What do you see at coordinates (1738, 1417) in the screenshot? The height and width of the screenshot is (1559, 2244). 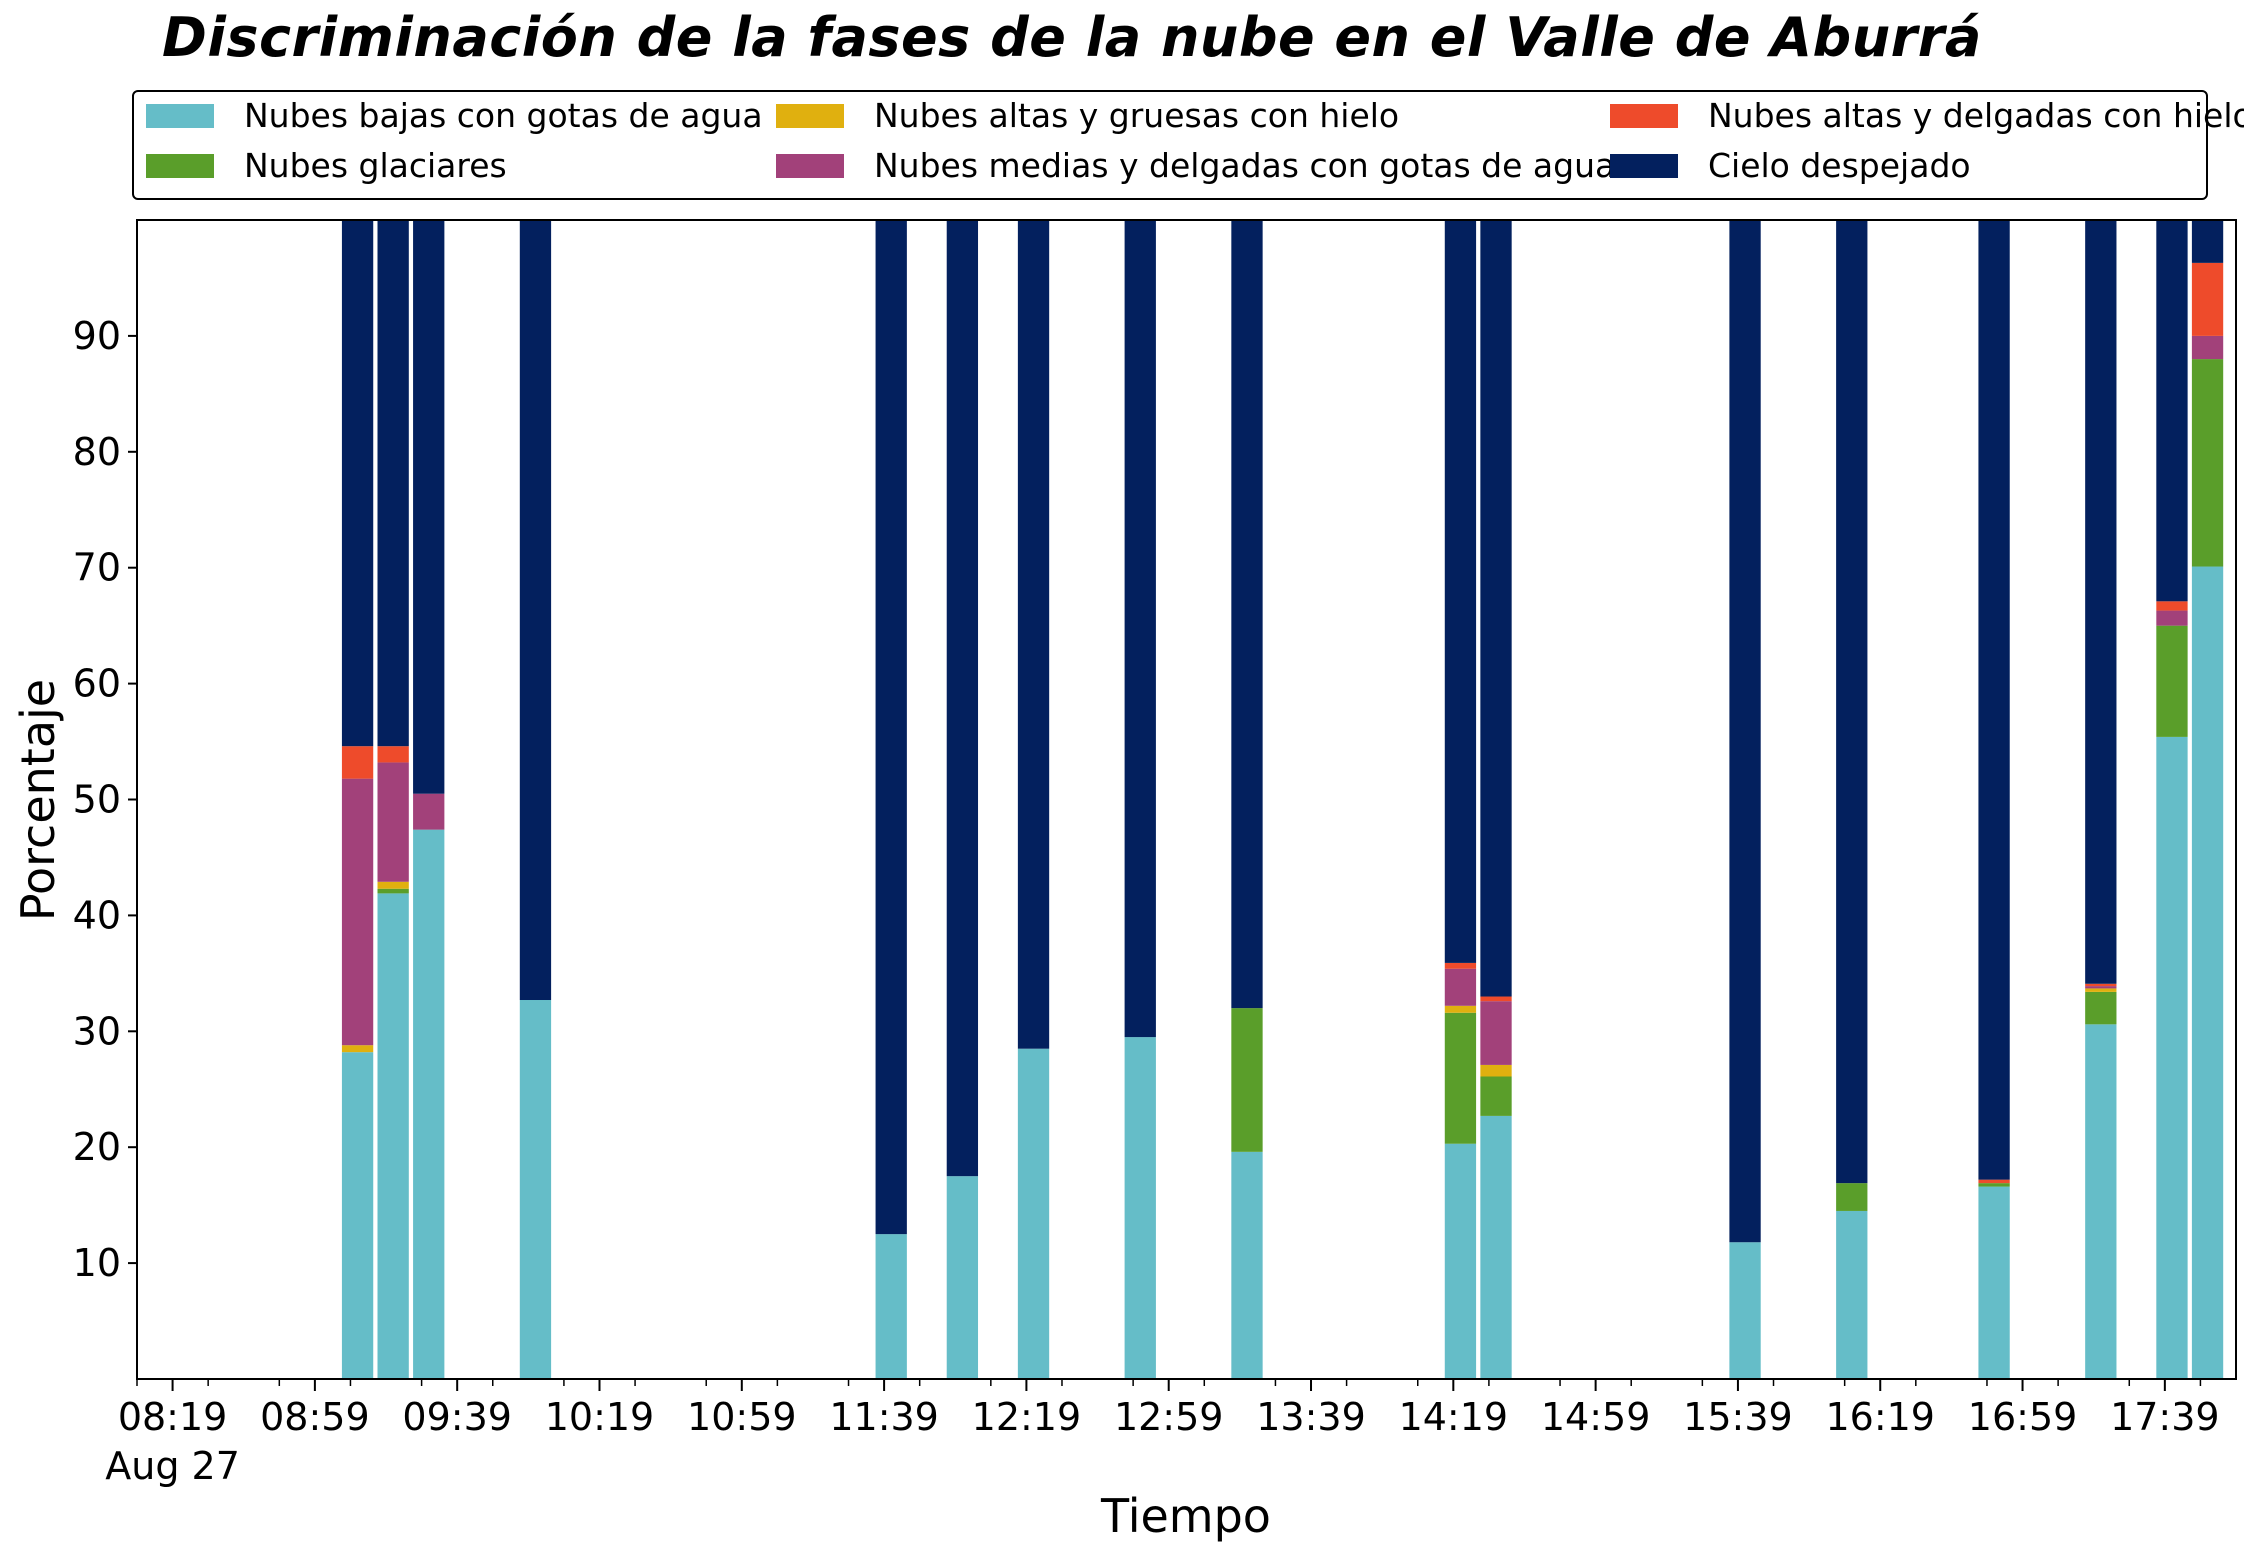 I see `x-tick-label: 15:39` at bounding box center [1738, 1417].